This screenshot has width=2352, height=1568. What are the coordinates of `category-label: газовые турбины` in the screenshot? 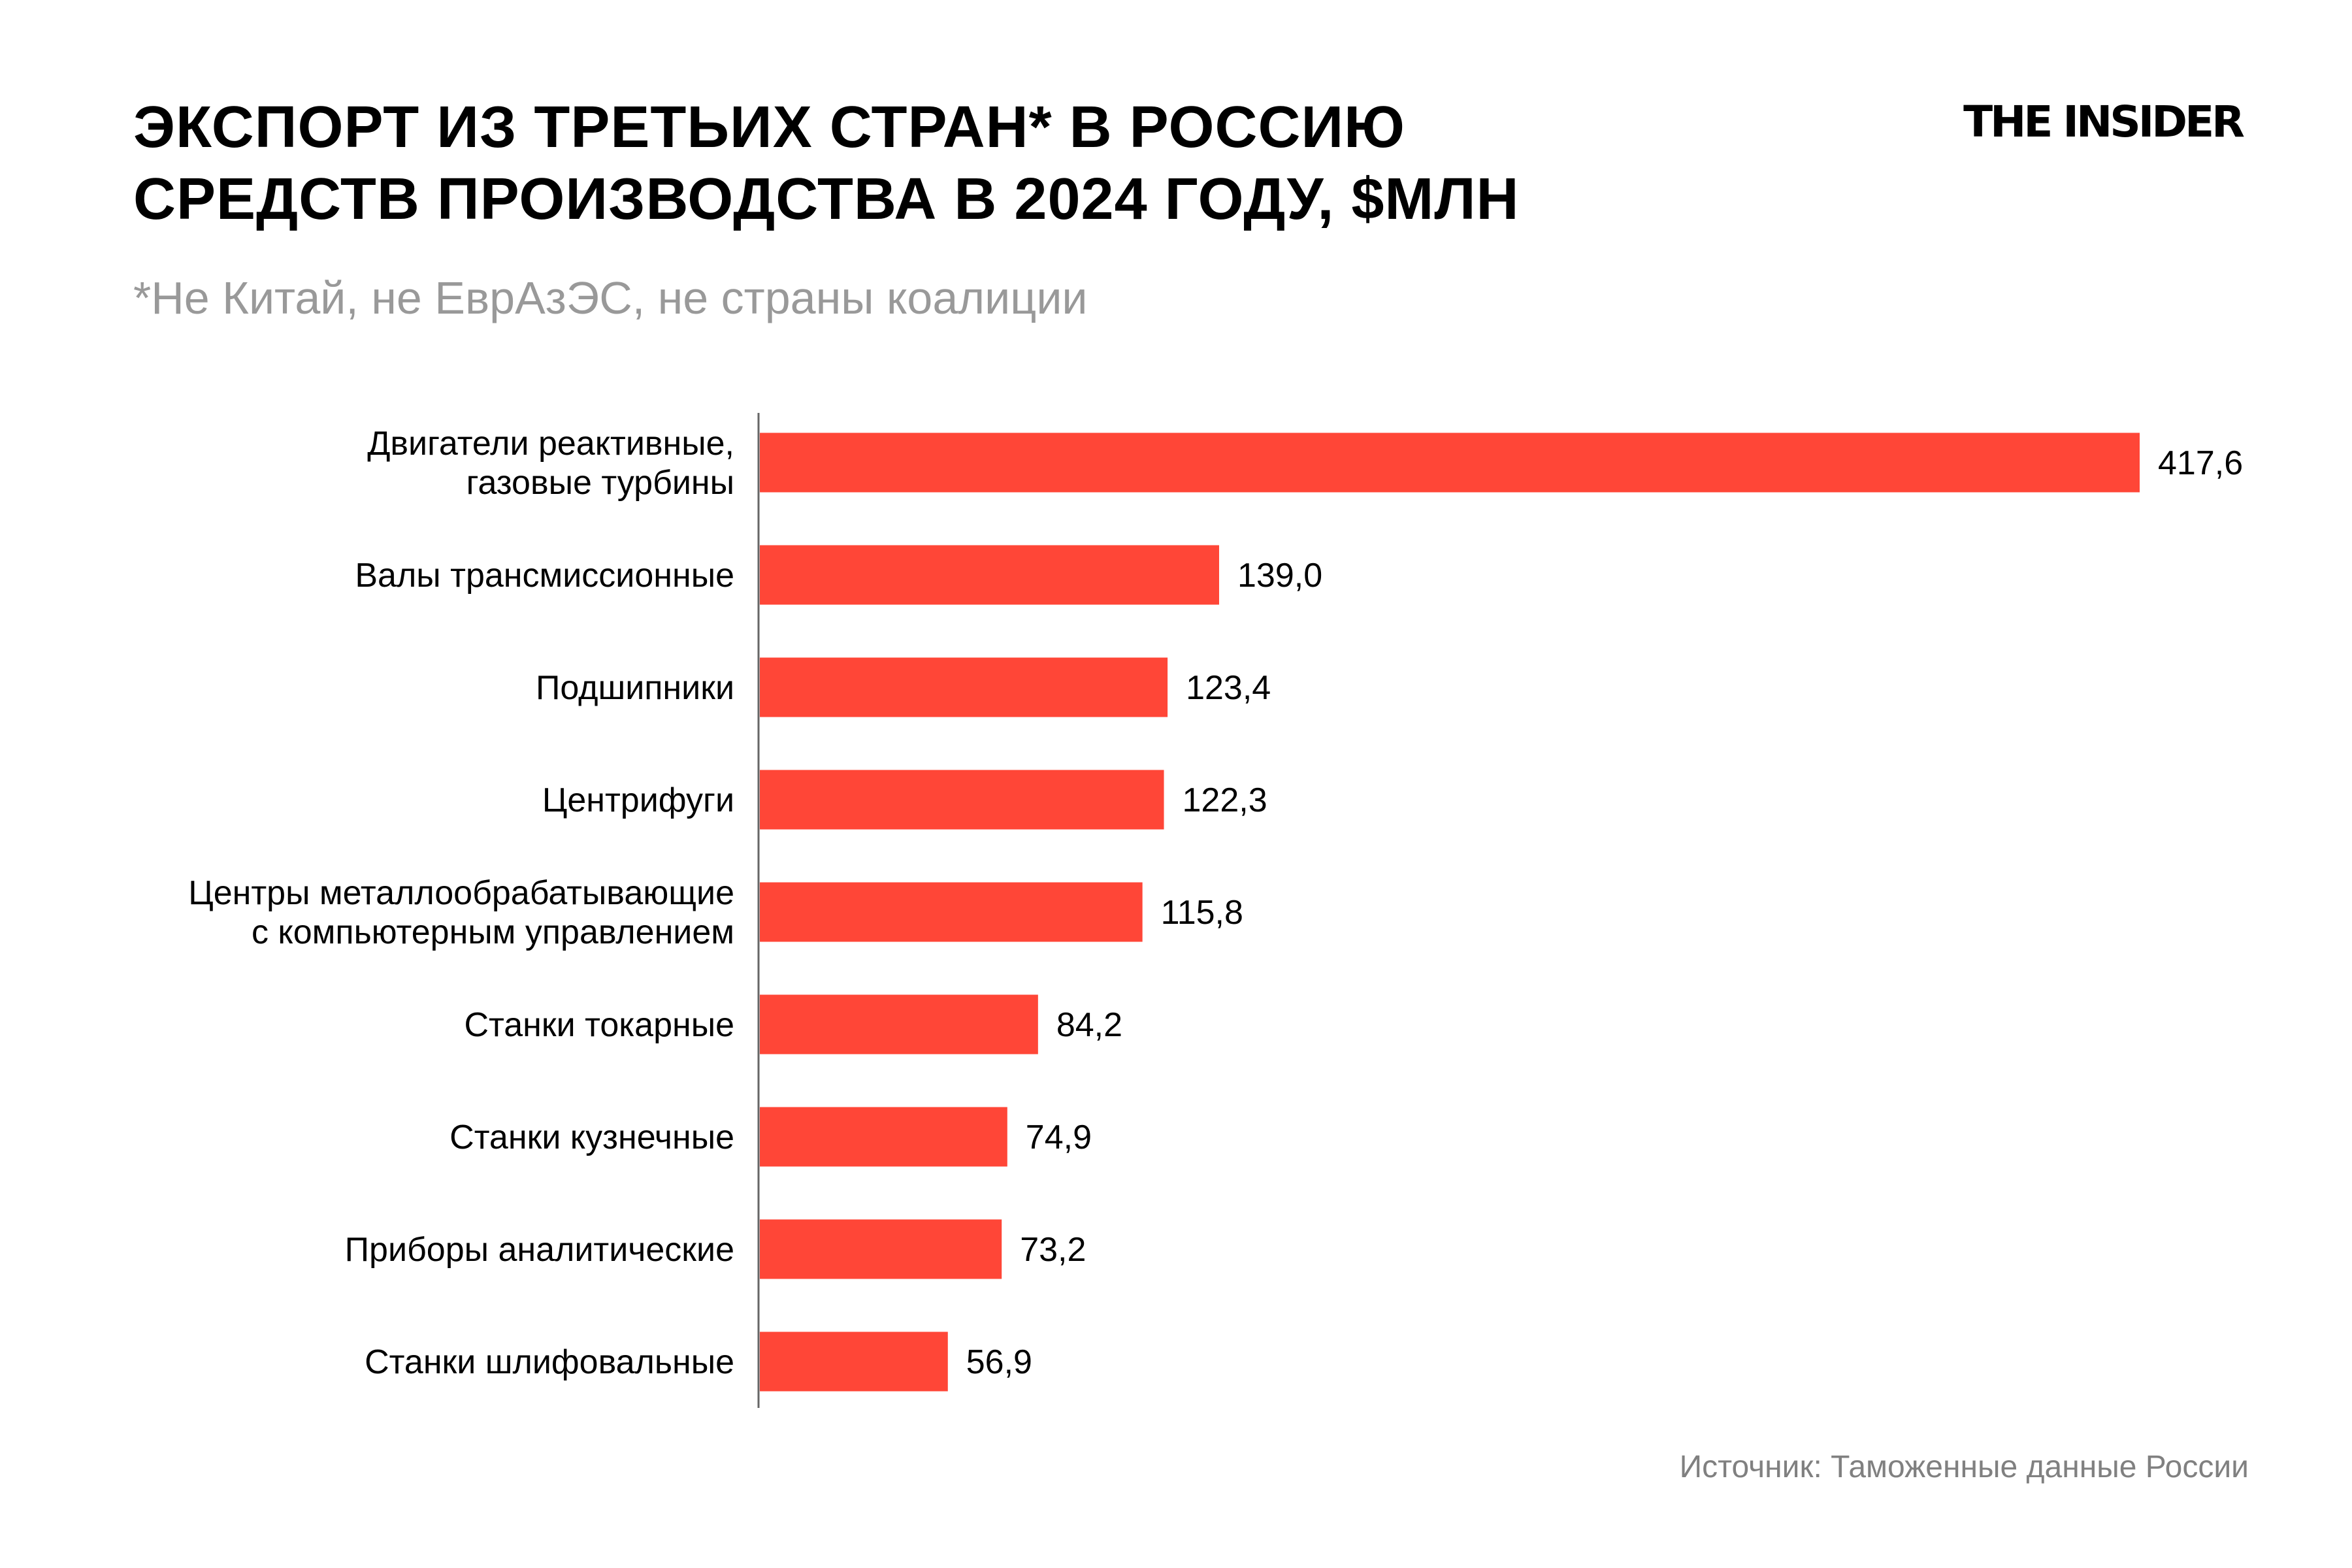 It's located at (600, 483).